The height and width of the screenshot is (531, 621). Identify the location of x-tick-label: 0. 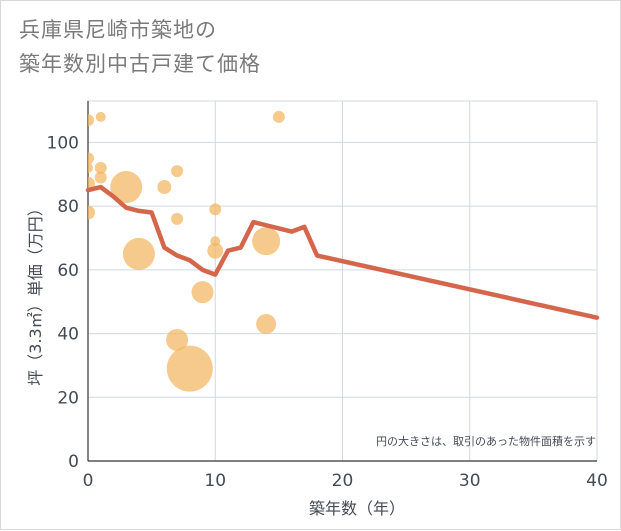
(88, 481).